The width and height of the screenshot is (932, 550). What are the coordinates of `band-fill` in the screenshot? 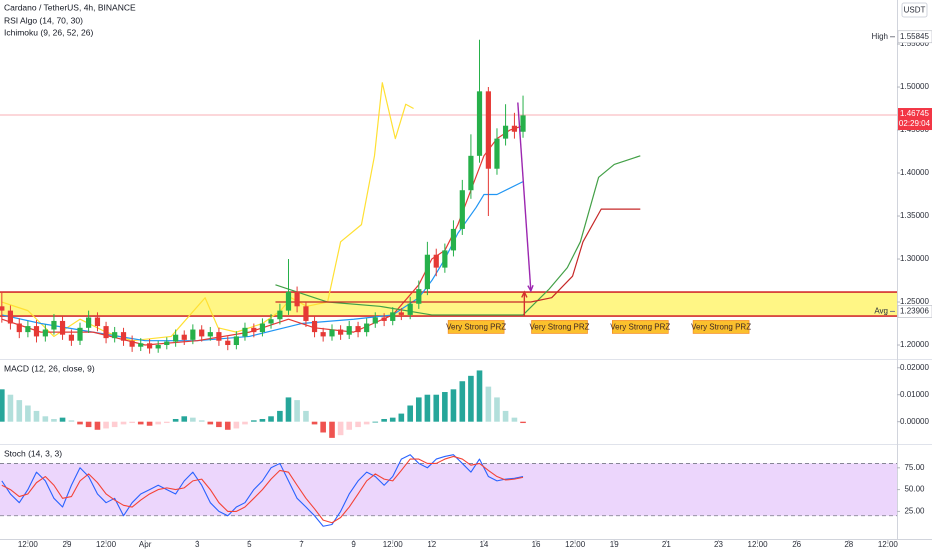 It's located at (448, 489).